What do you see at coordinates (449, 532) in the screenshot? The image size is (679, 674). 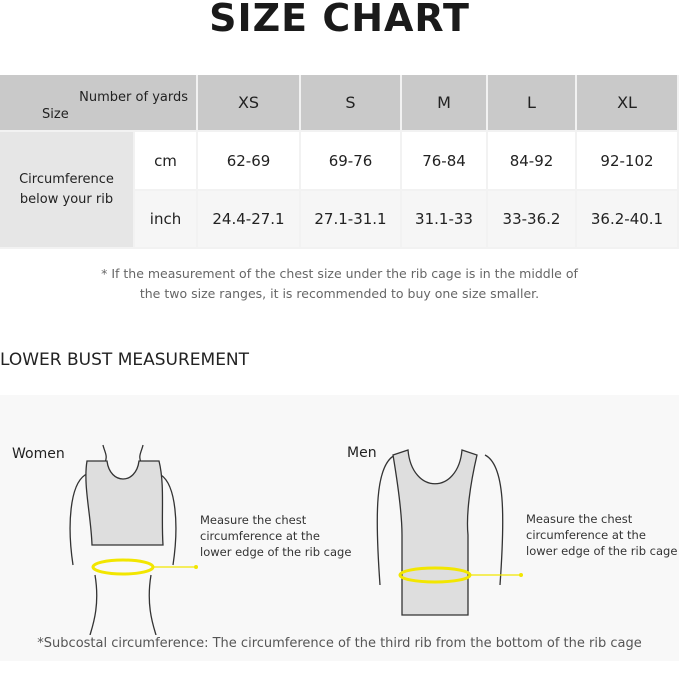 I see `men-figure` at bounding box center [449, 532].